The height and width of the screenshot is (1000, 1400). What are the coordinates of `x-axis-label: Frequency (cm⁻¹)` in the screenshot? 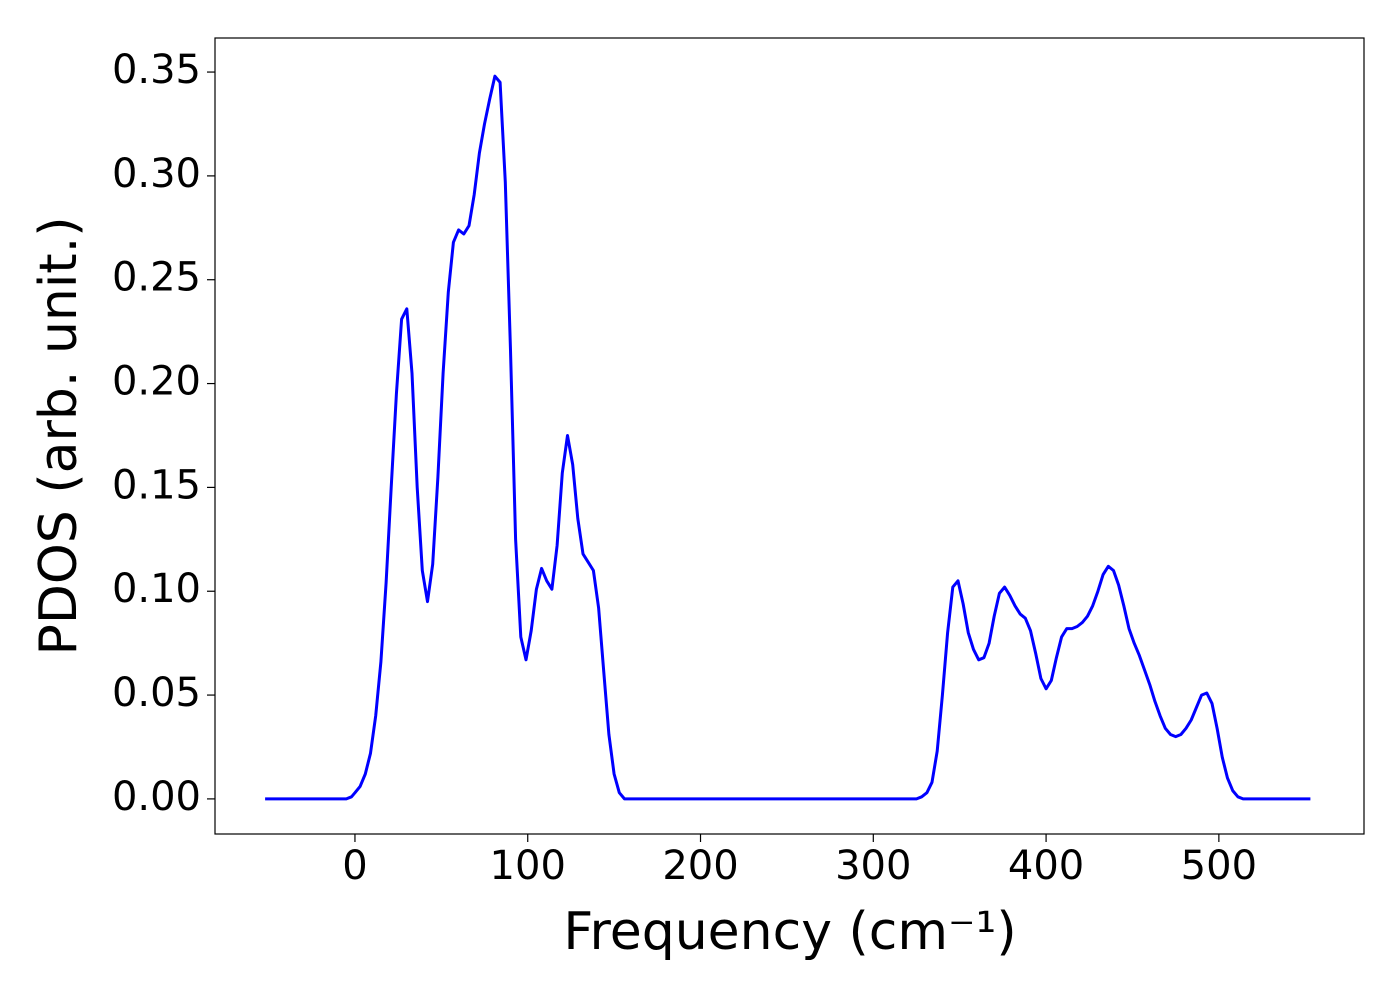 It's located at (789, 932).